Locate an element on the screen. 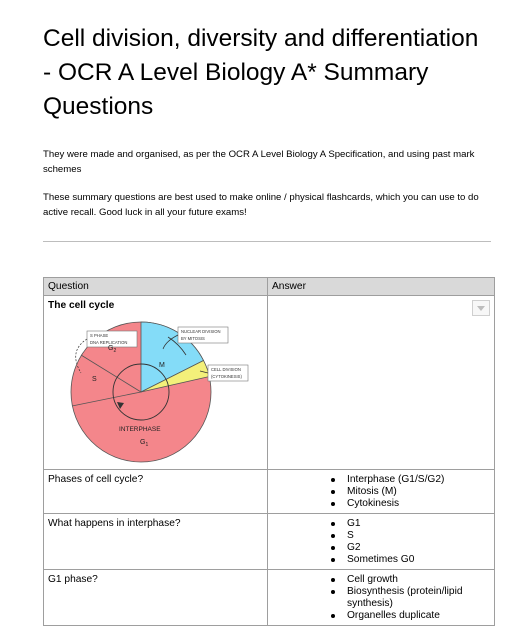 This screenshot has height=630, width=507. by-mitosis-label: BY MITOSIS is located at coordinates (193, 338).